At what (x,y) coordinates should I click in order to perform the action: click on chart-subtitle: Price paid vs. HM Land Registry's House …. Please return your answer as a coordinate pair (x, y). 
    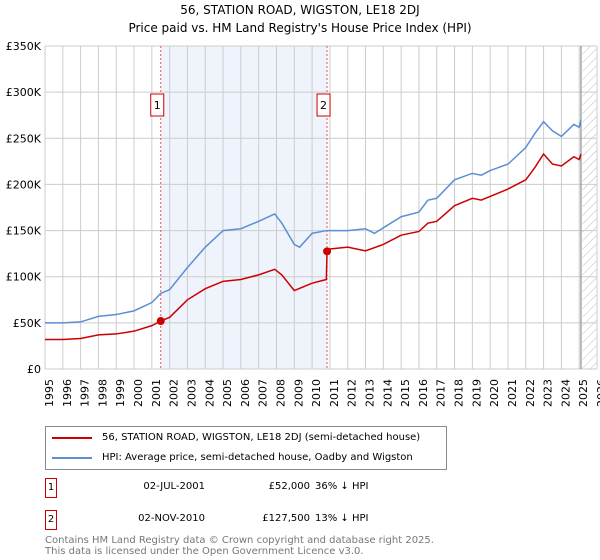
    Looking at the image, I should click on (299, 28).